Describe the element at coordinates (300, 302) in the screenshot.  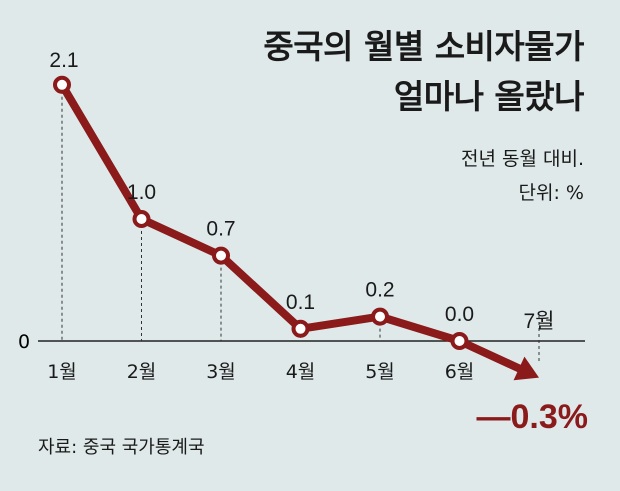
I see `data-label: 0.1` at that location.